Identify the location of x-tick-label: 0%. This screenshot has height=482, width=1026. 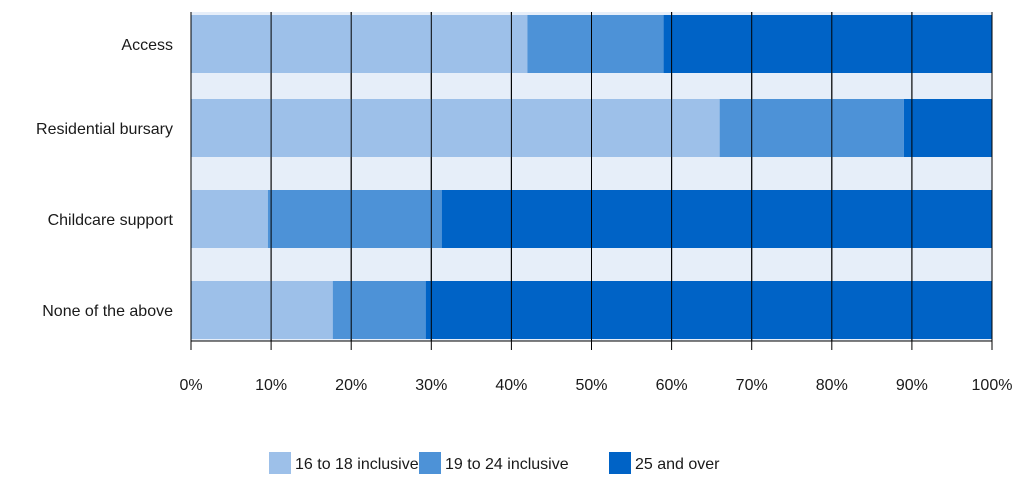
(190, 385).